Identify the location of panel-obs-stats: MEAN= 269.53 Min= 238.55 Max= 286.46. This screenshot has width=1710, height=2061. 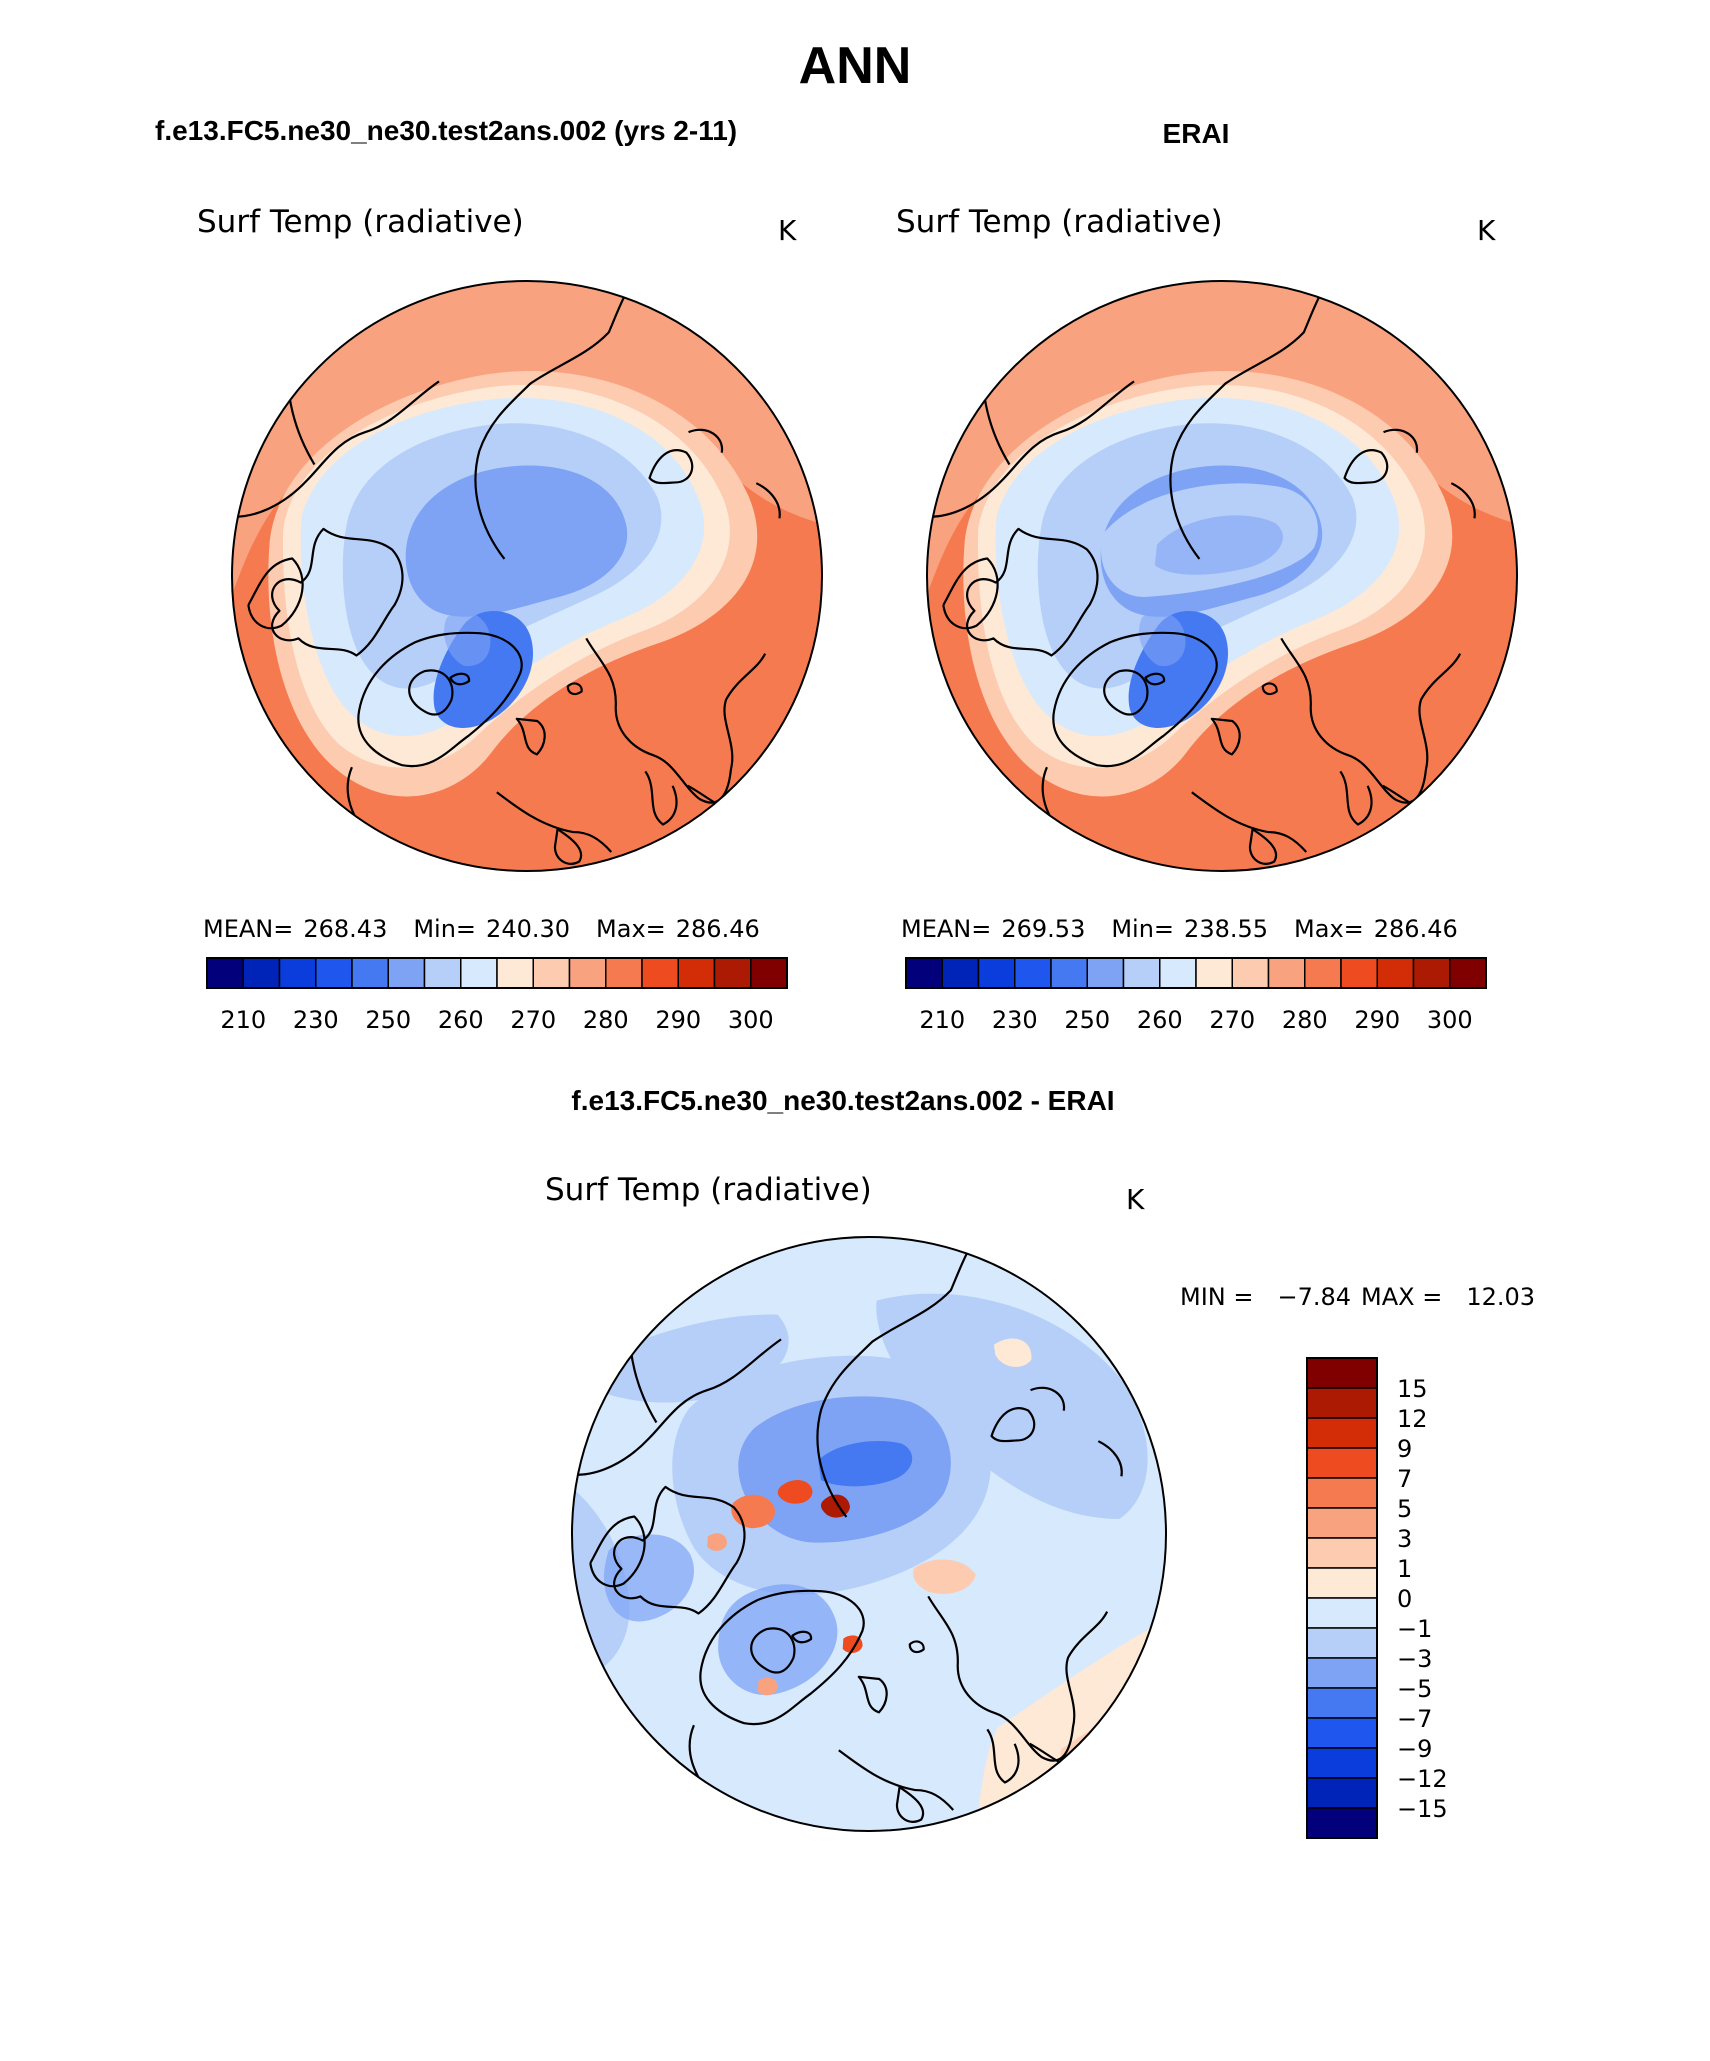
(1179, 929).